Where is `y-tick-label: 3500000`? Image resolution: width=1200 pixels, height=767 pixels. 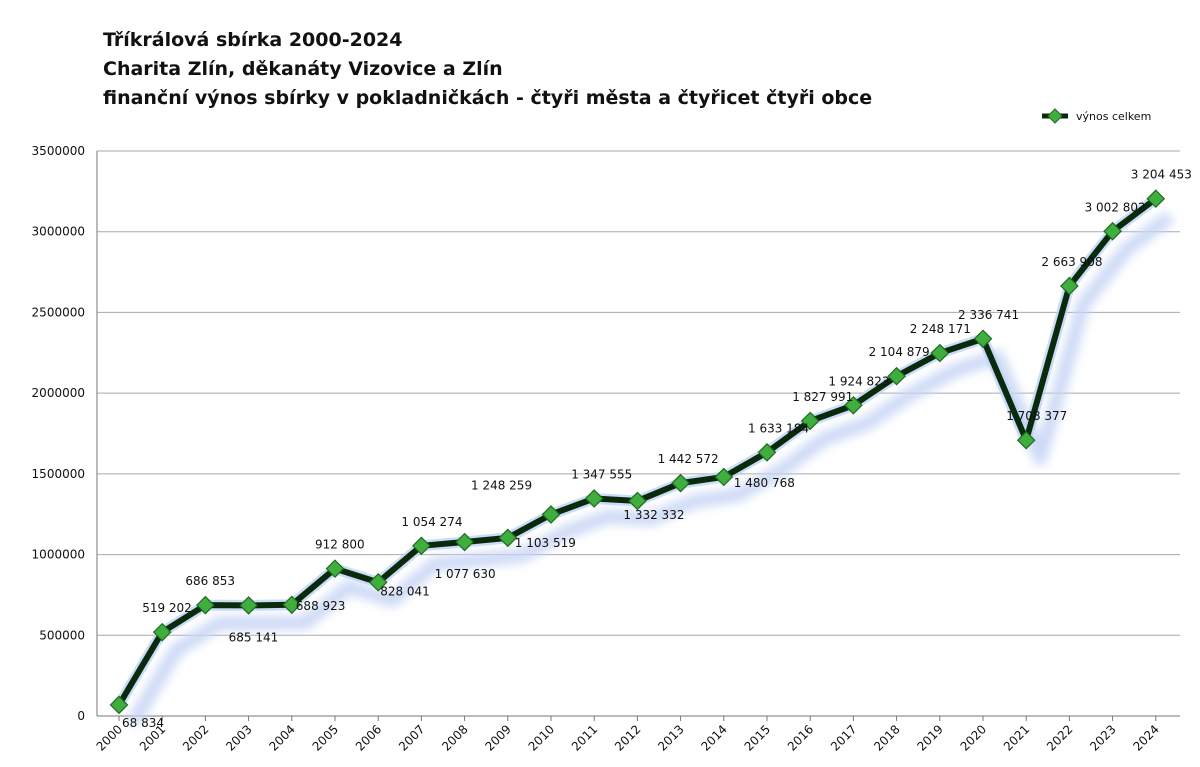 y-tick-label: 3500000 is located at coordinates (58, 151).